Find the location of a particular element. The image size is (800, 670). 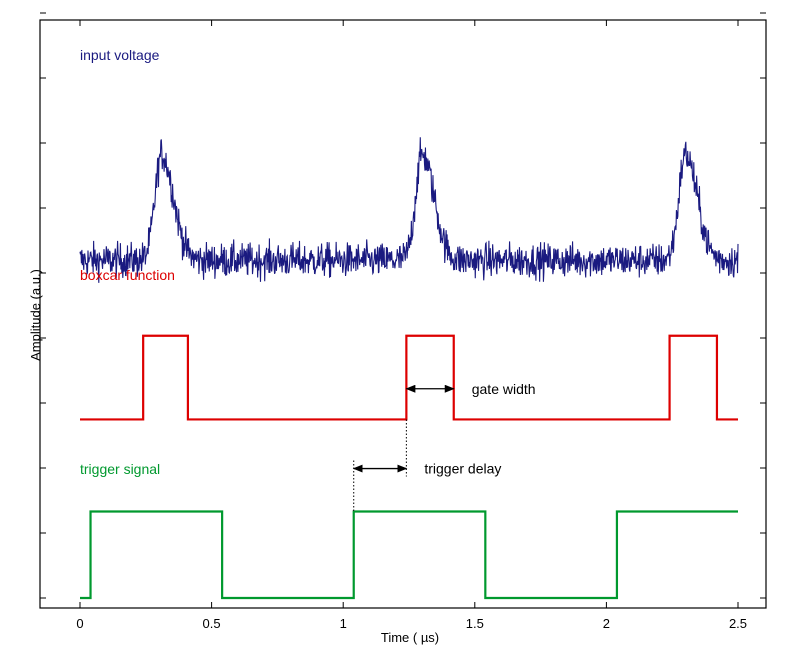

annotation-layer: gate width trigger delay is located at coordinates (444, 446).